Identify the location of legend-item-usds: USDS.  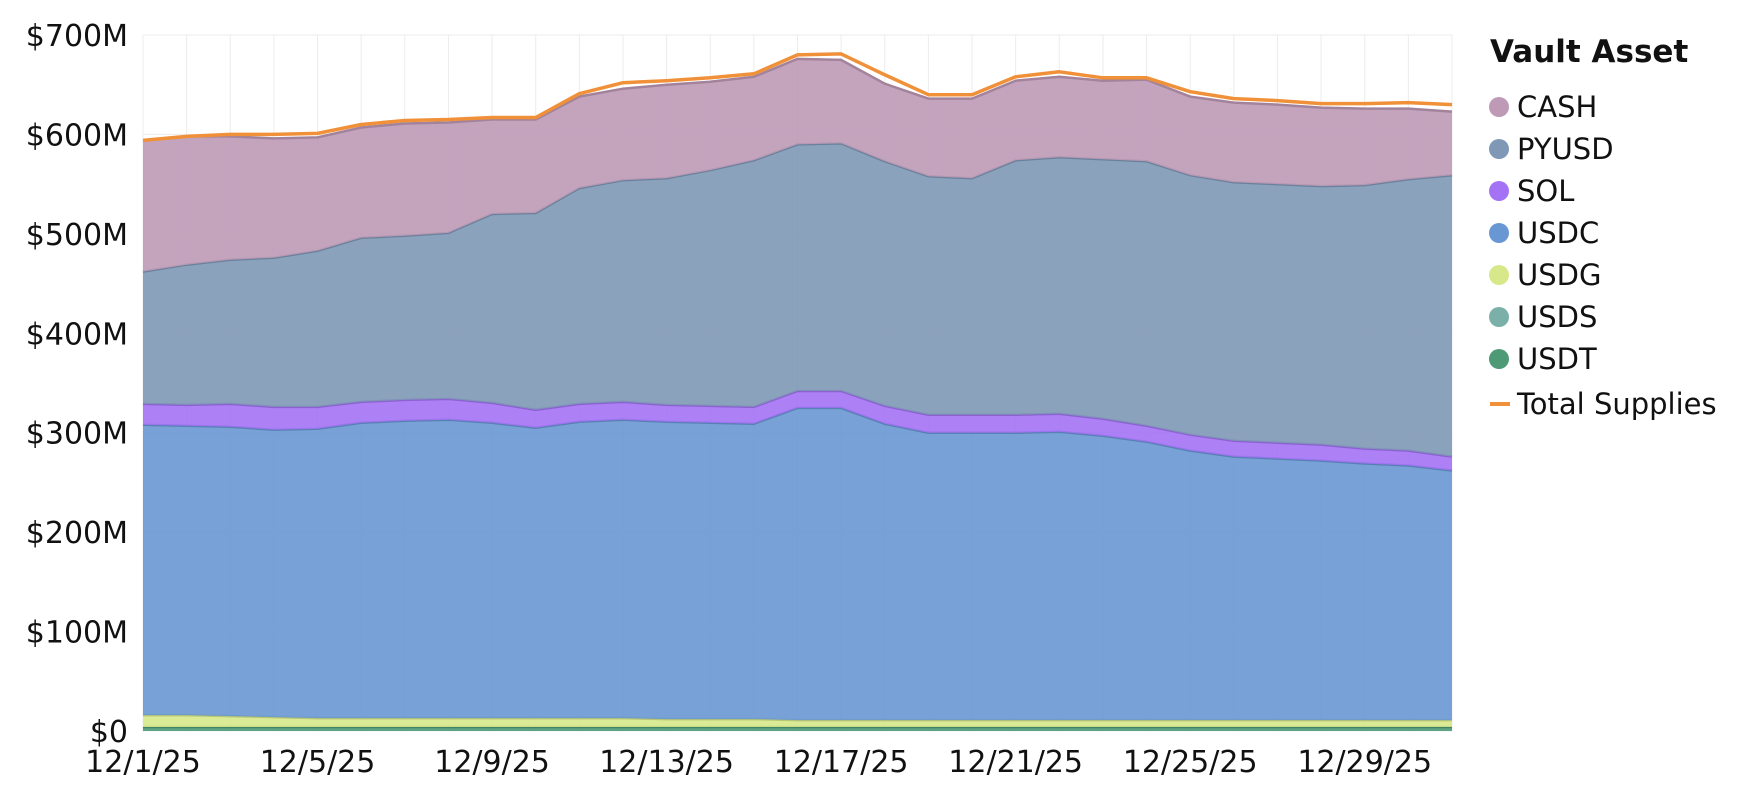
(1543, 317).